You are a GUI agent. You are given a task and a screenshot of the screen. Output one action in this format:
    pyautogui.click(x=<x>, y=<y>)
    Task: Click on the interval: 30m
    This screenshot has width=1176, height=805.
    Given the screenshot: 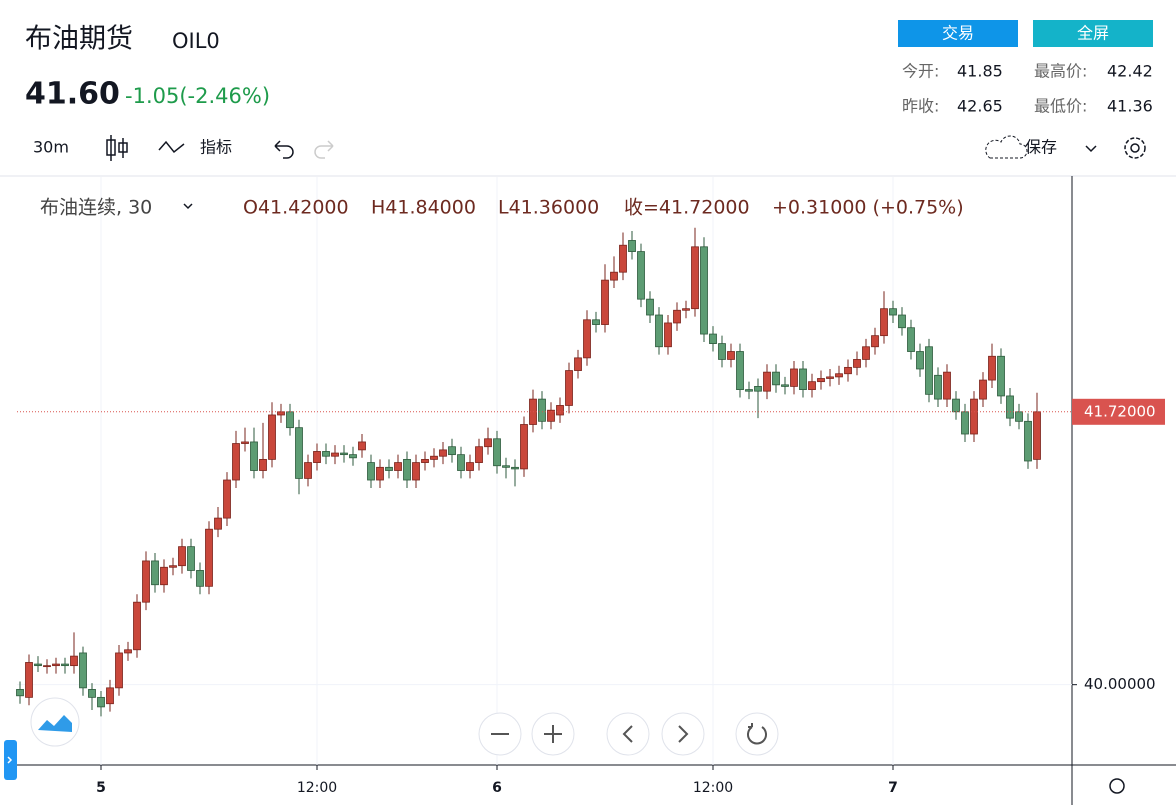 What is the action you would take?
    pyautogui.click(x=51, y=147)
    